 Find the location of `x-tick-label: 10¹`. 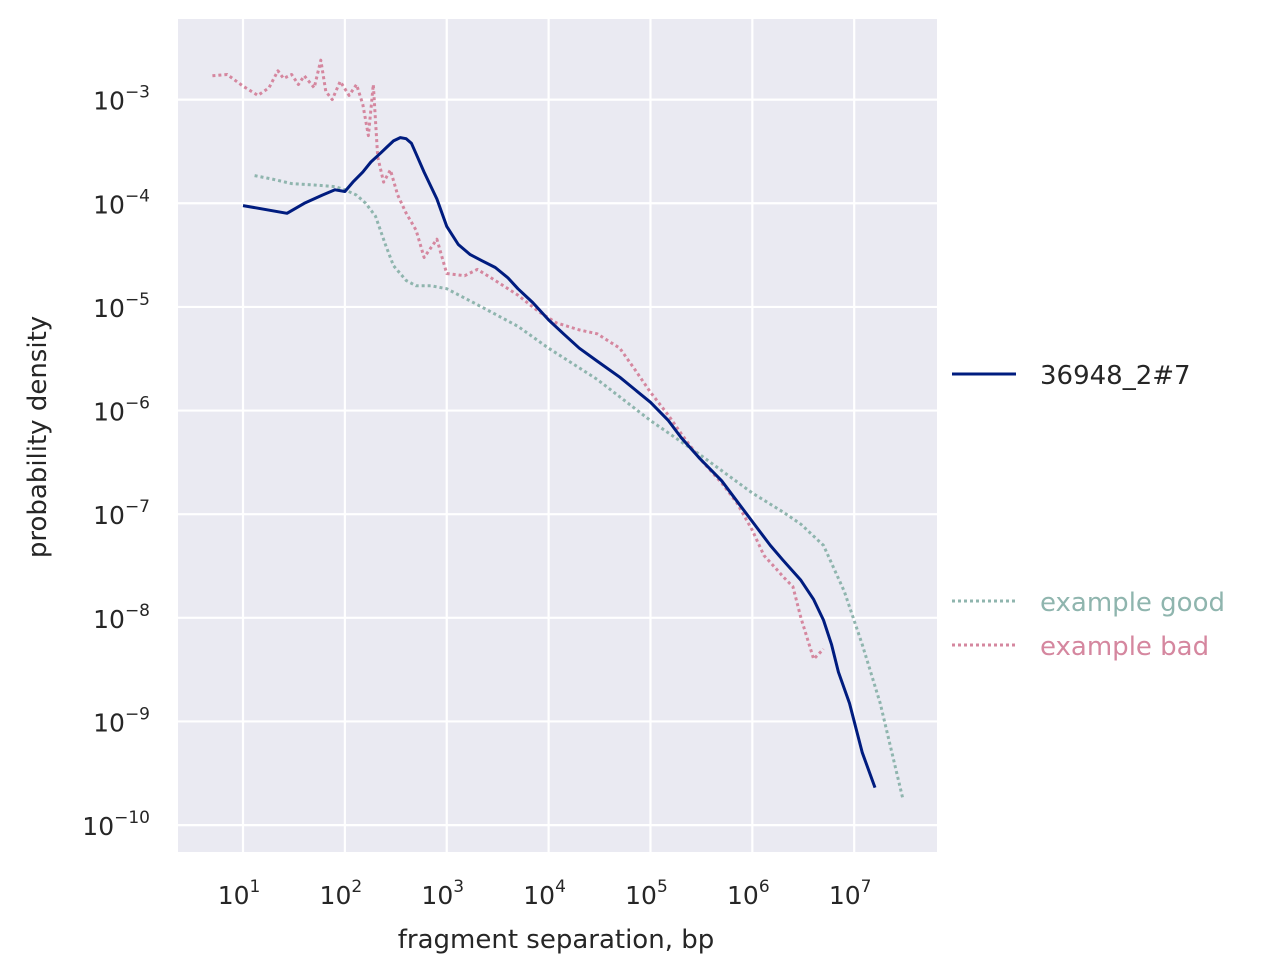

x-tick-label: 10¹ is located at coordinates (239, 893).